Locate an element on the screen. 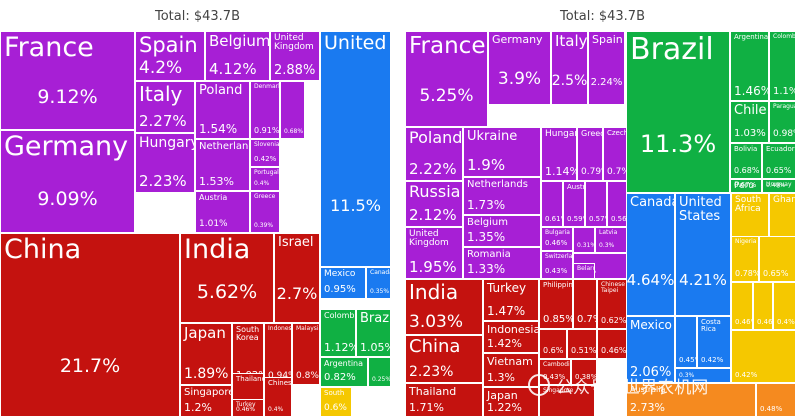  treemap-tile: Czechia 0.7% is located at coordinates (615, 154).